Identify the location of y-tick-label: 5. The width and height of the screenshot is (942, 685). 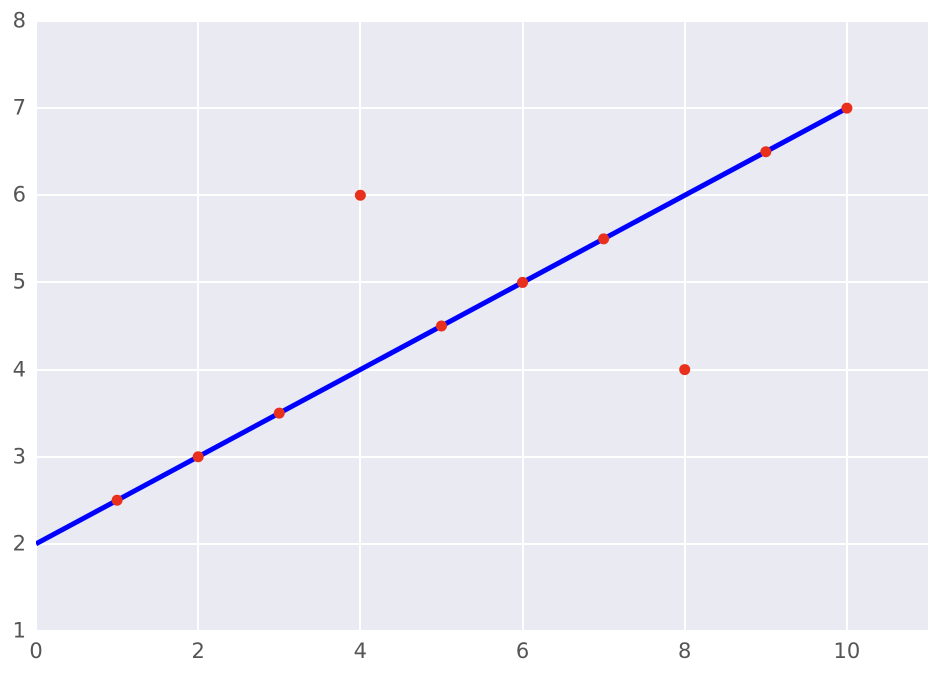
(19, 281).